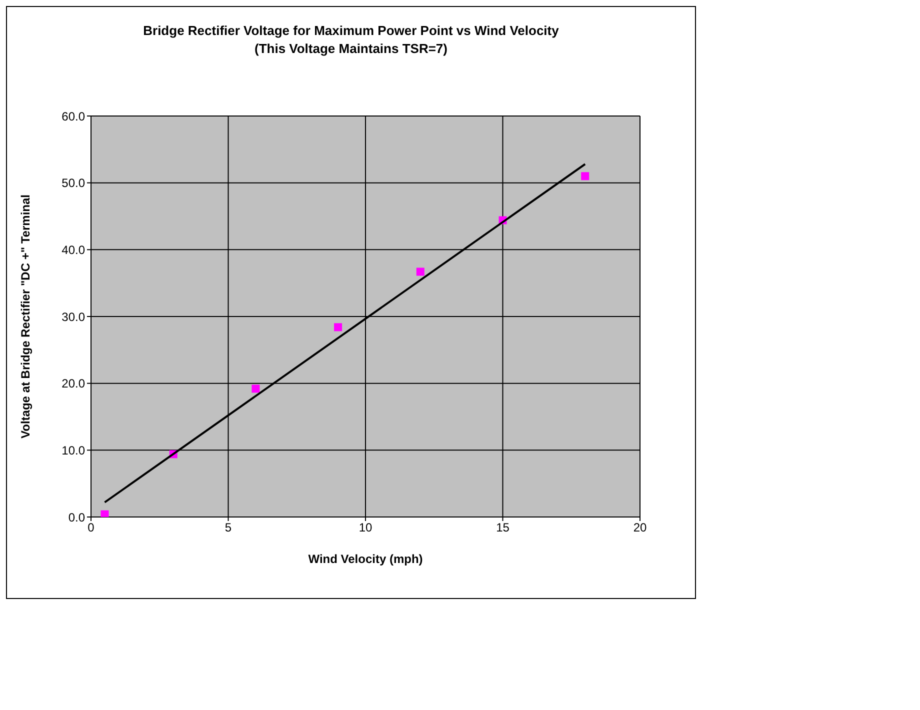 This screenshot has height=710, width=920. Describe the element at coordinates (365, 559) in the screenshot. I see `x-axis-title: Wind Velocity (mph)` at that location.